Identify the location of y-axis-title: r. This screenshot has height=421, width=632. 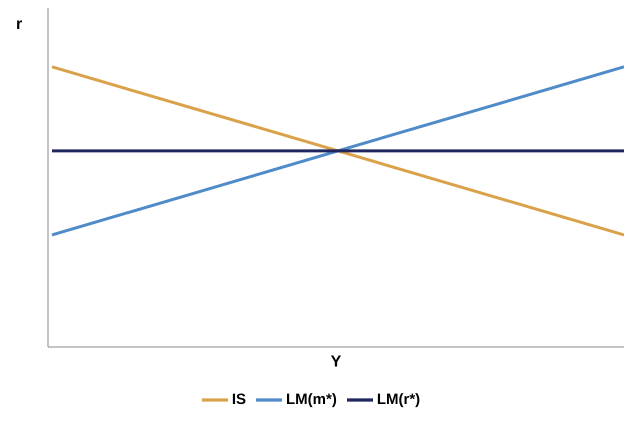
(19, 25).